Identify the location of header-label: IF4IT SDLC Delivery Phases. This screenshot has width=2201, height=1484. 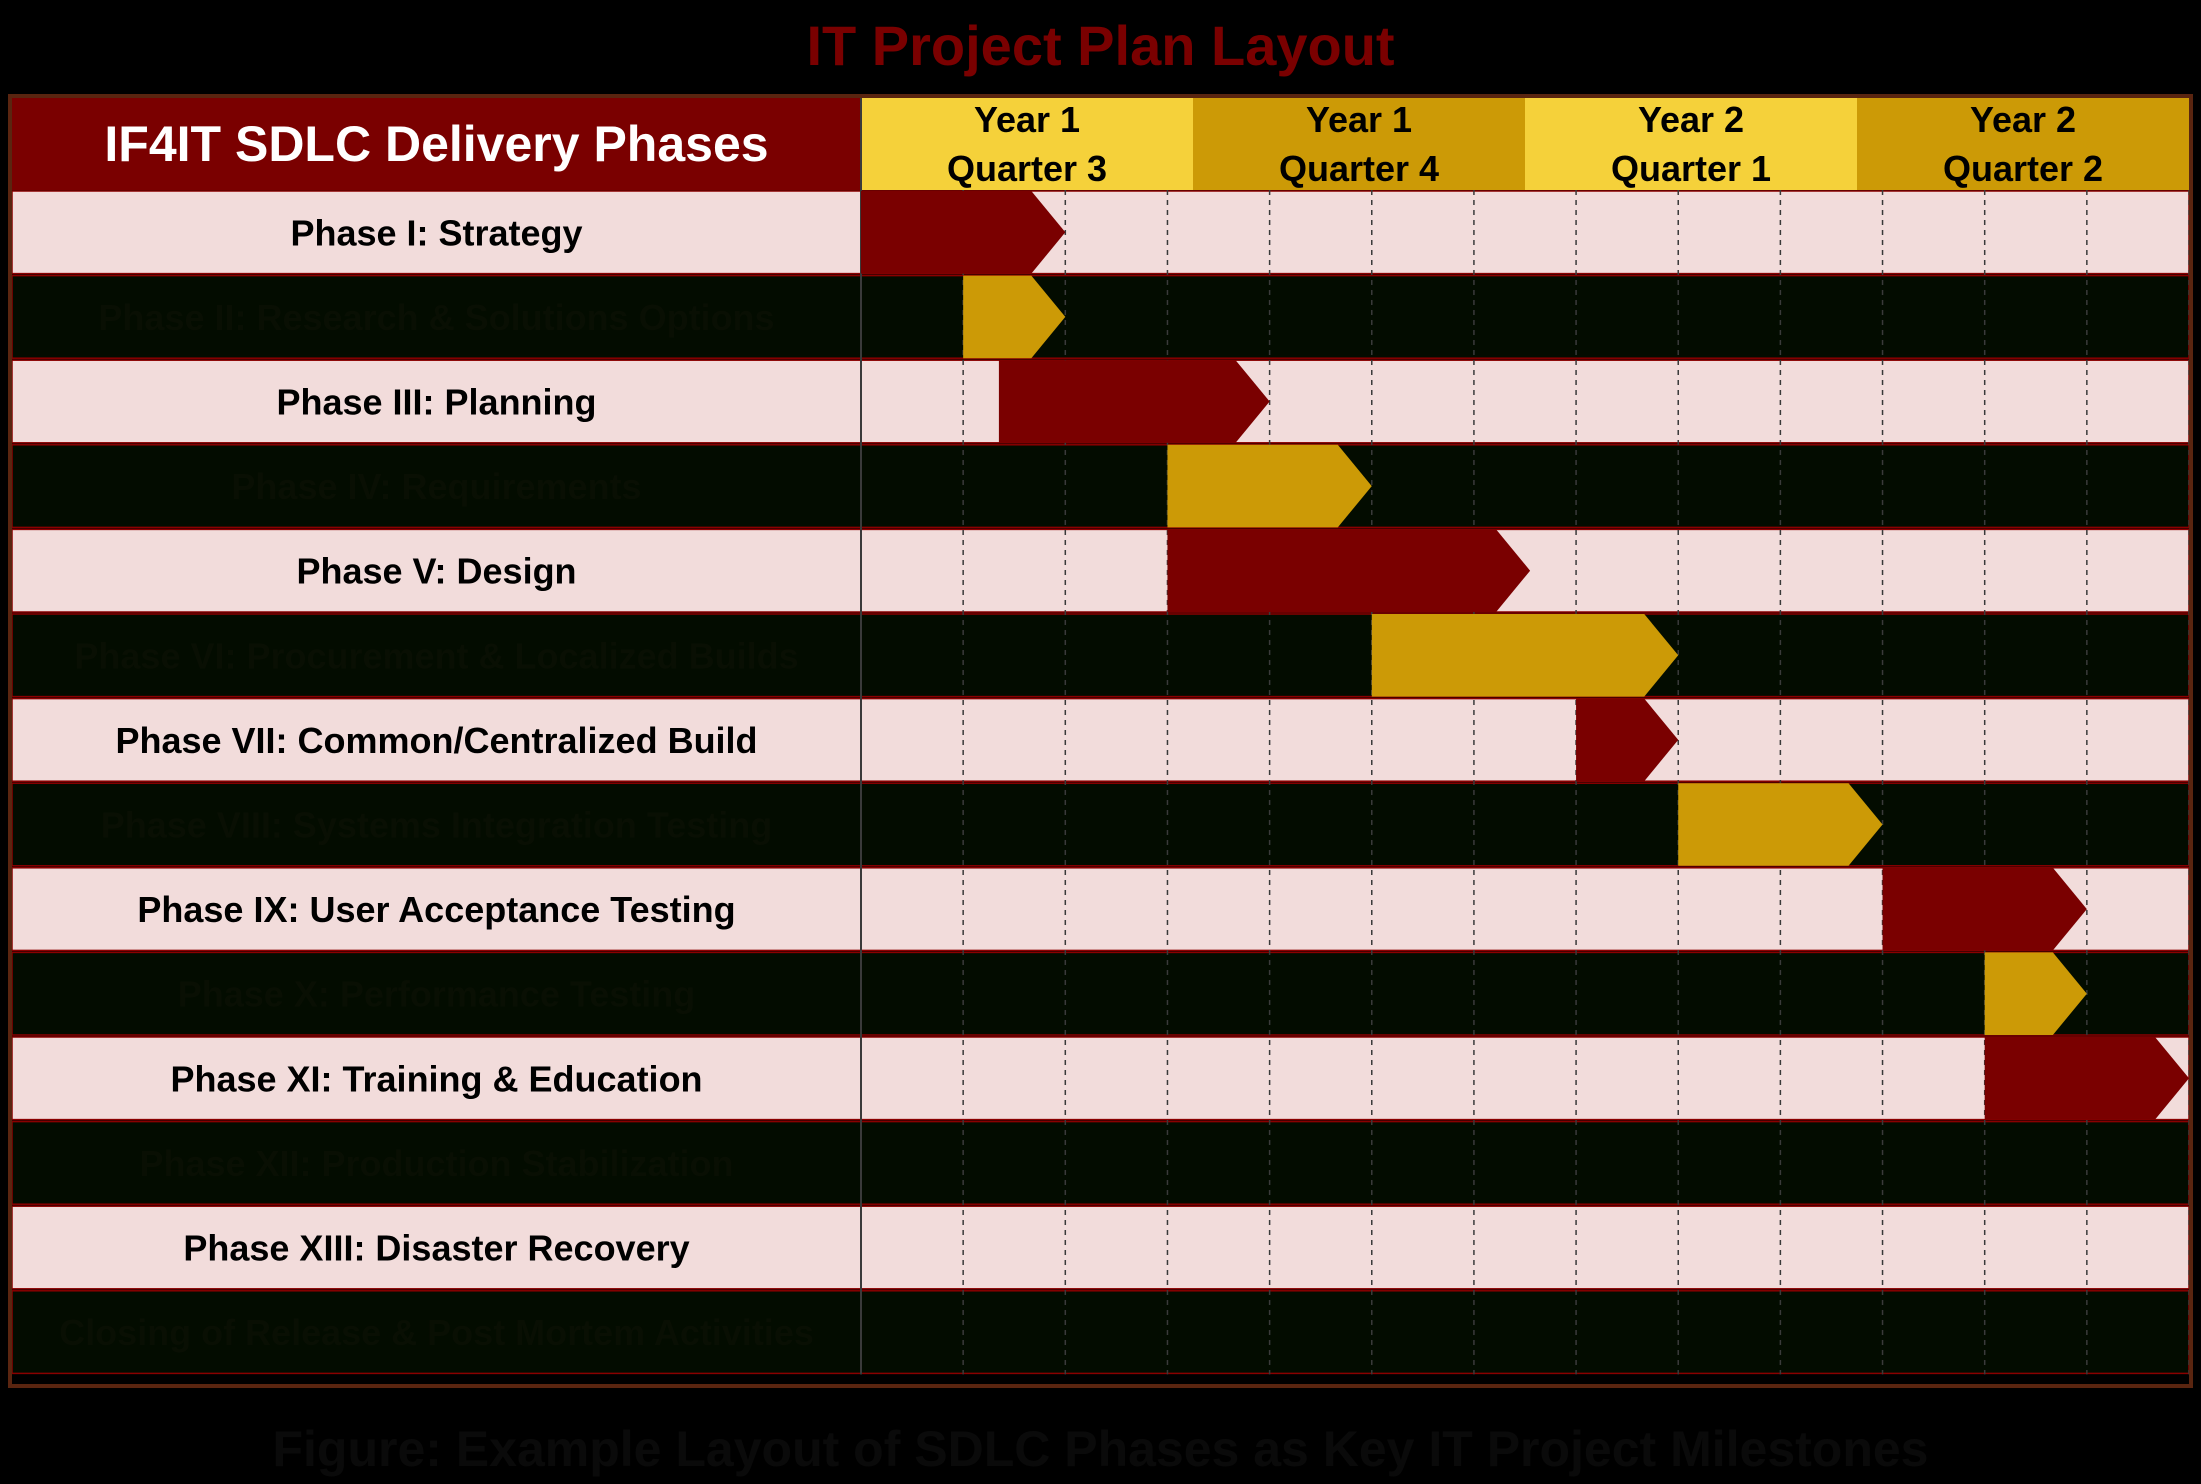
(436, 144).